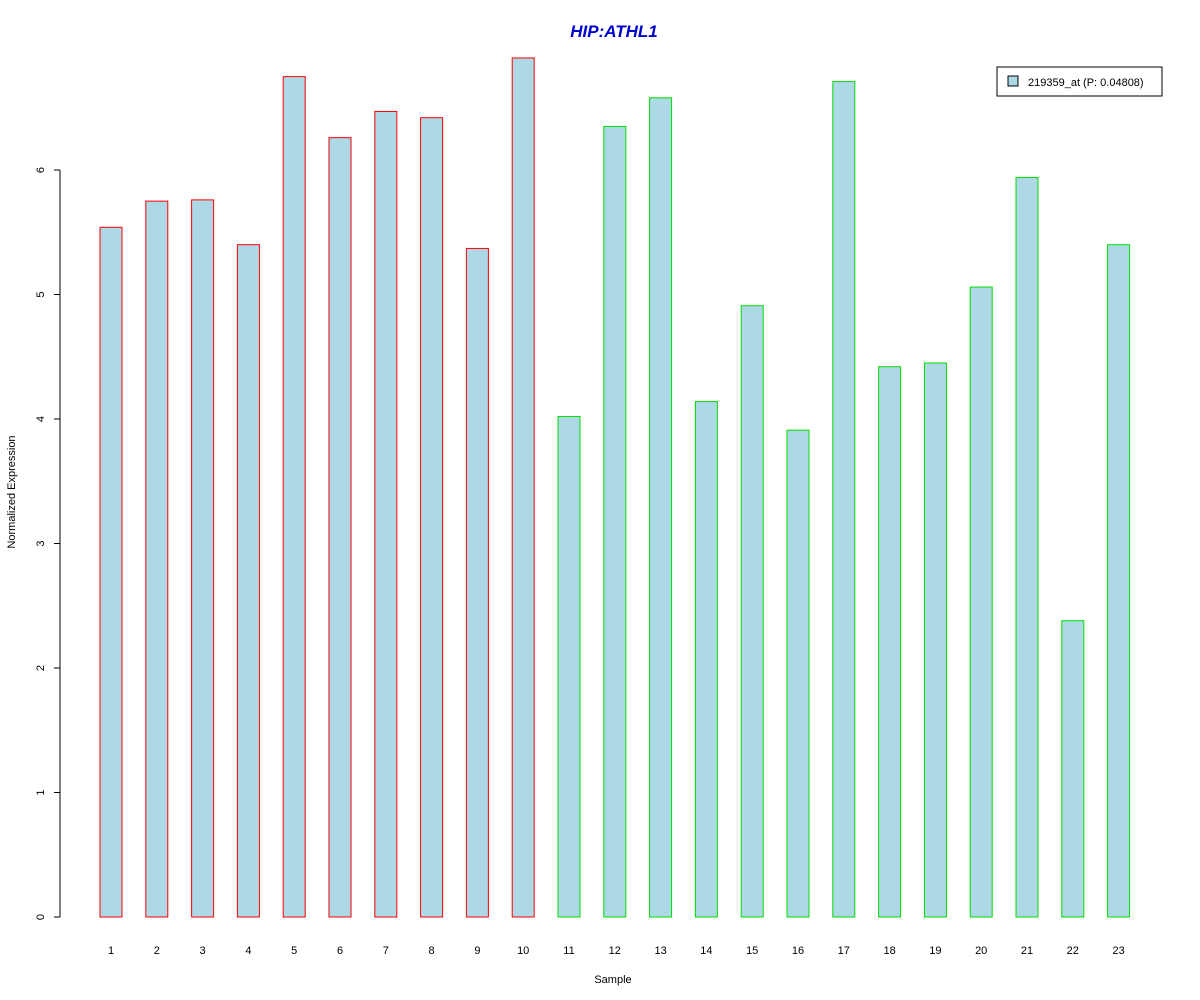  I want to click on y-tick-label: 4, so click(41, 419).